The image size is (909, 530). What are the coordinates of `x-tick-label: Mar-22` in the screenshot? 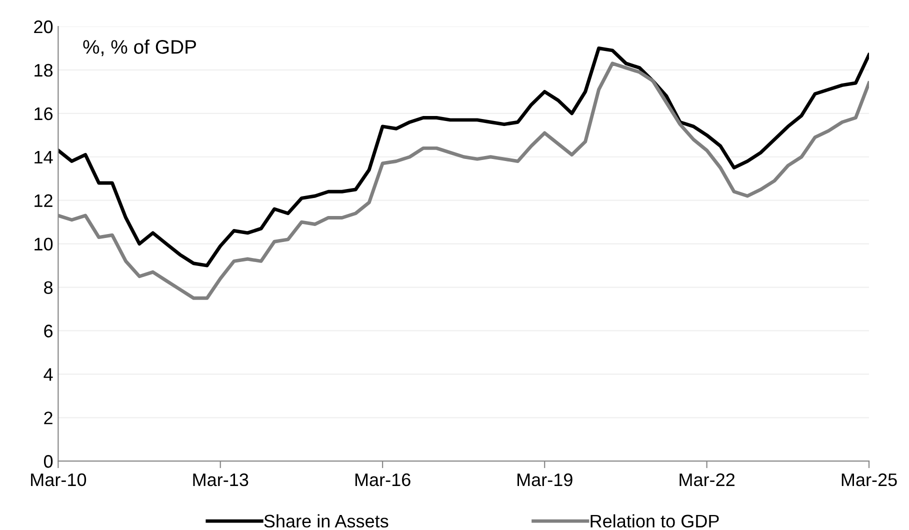 It's located at (707, 479).